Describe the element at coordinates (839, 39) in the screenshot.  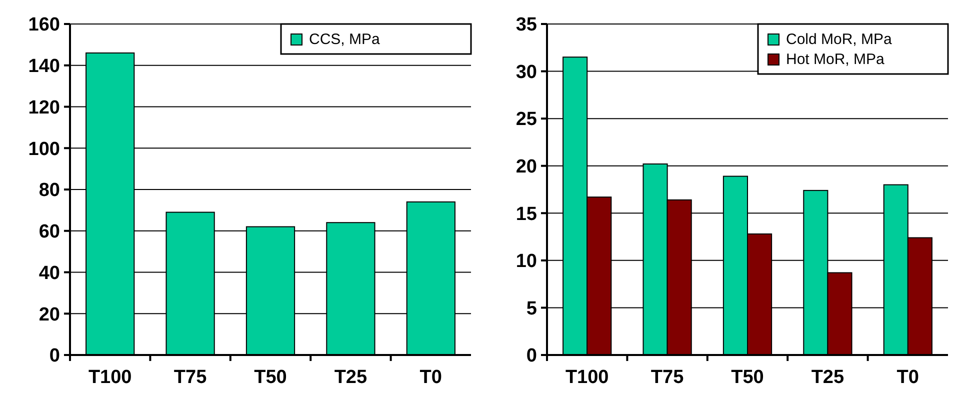
I see `legend-label: Cold MoR, MPa` at that location.